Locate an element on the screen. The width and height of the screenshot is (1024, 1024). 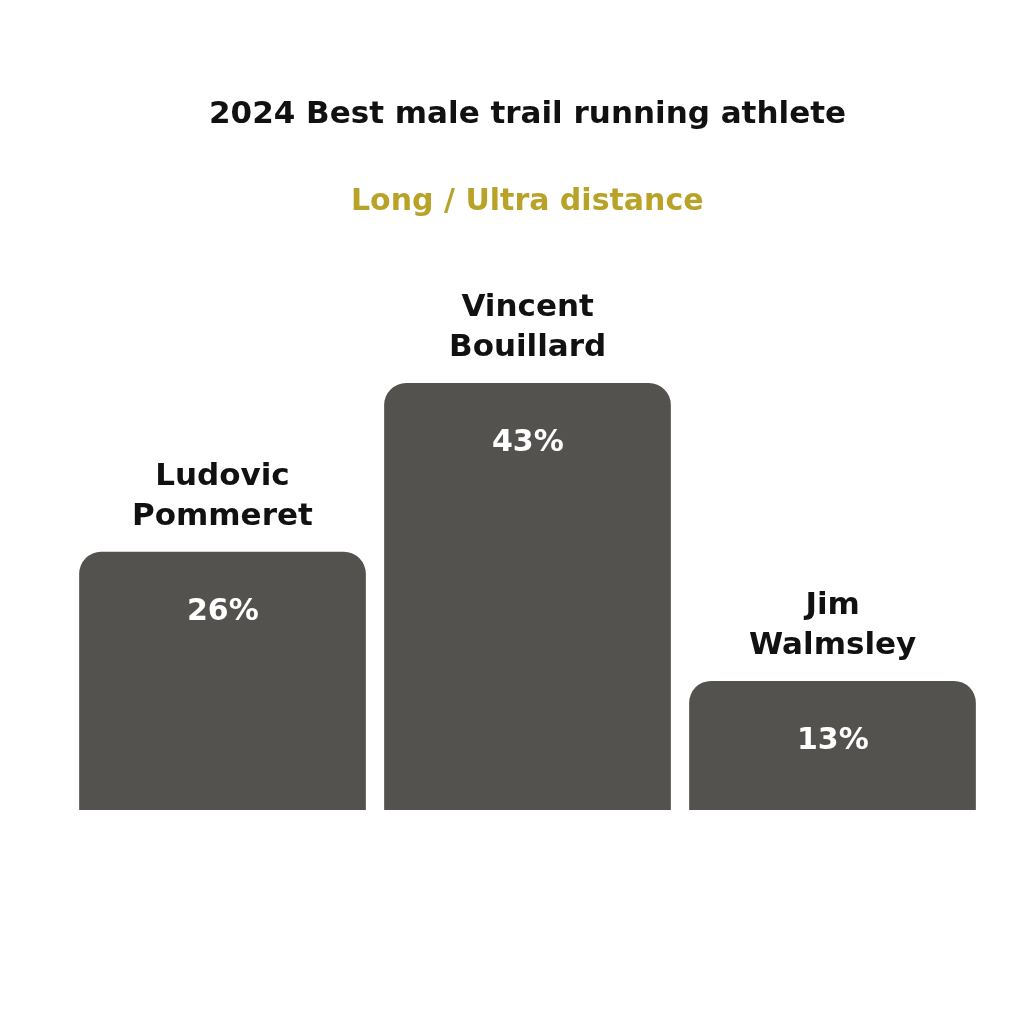
data-label: 26% is located at coordinates (223, 609).